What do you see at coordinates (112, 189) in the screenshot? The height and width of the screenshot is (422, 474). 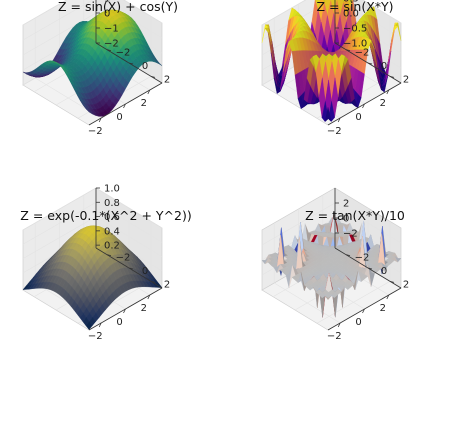 I see `z-tick-label: 1.0` at bounding box center [112, 189].